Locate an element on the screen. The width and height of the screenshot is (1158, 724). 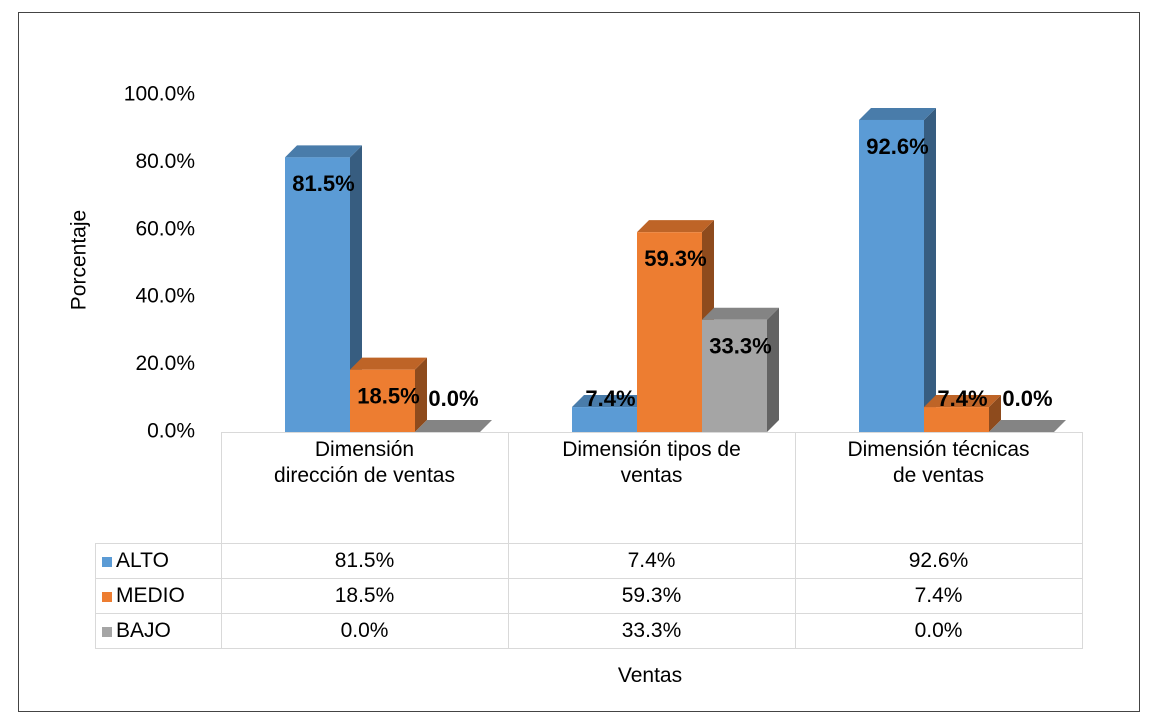
data-label: 59.3% is located at coordinates (675, 258).